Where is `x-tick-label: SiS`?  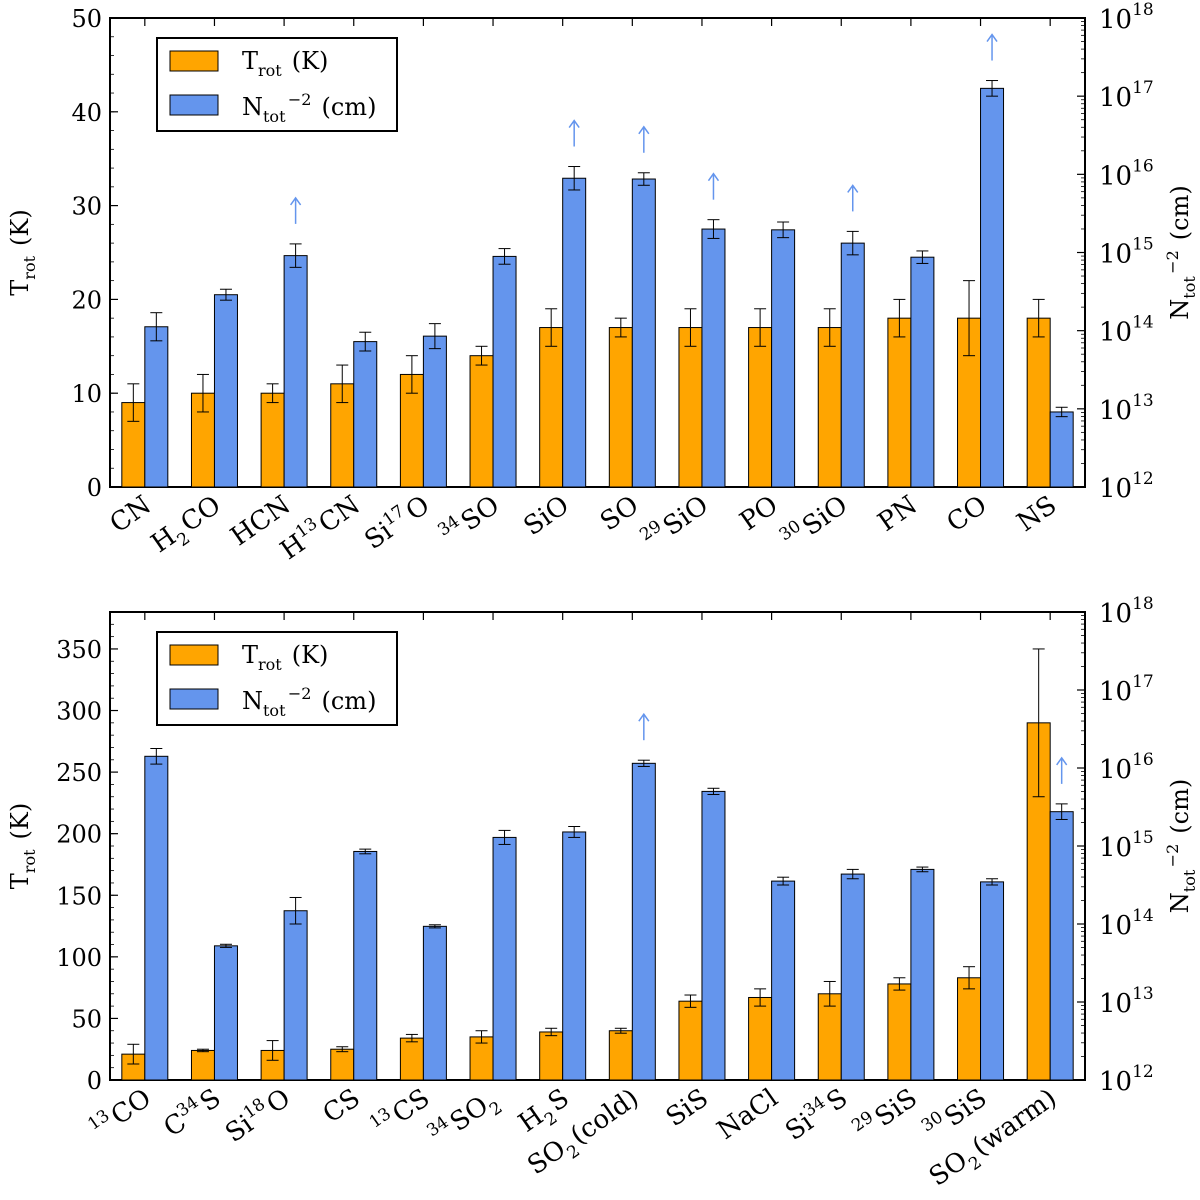 x-tick-label: SiS is located at coordinates (687, 1108).